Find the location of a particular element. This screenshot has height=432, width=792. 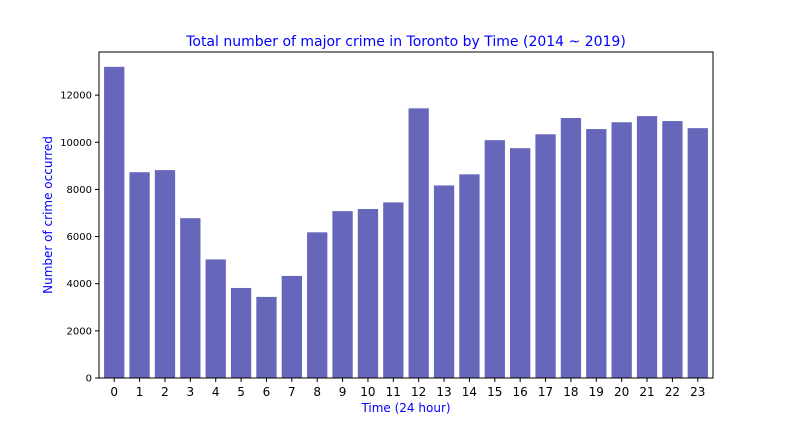

x-tick-label: 12 is located at coordinates (418, 392).